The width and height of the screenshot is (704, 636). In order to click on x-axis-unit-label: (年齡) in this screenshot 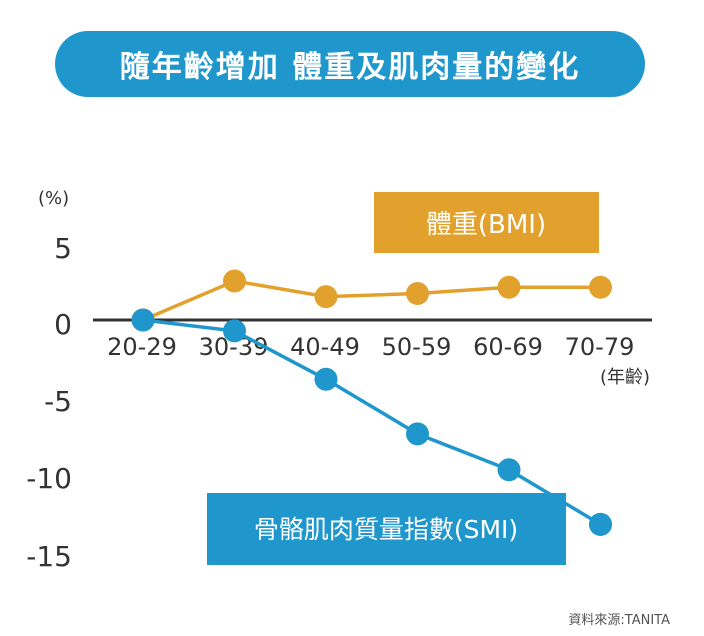, I will do `click(625, 377)`.